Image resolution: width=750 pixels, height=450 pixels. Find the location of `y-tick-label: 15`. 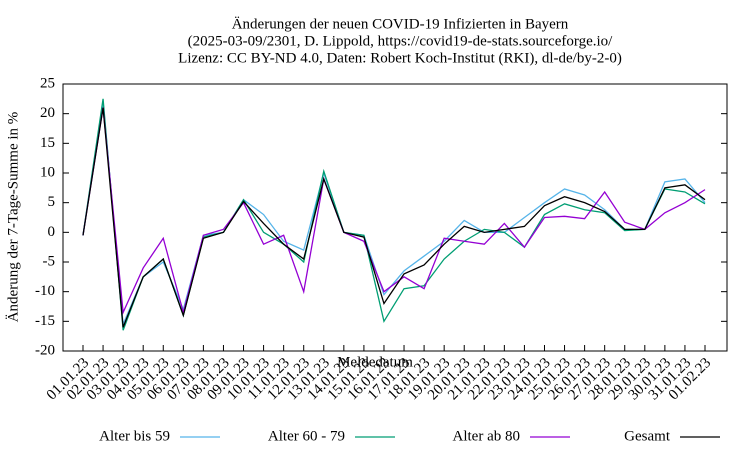

y-tick-label: 15 is located at coordinates (47, 143).